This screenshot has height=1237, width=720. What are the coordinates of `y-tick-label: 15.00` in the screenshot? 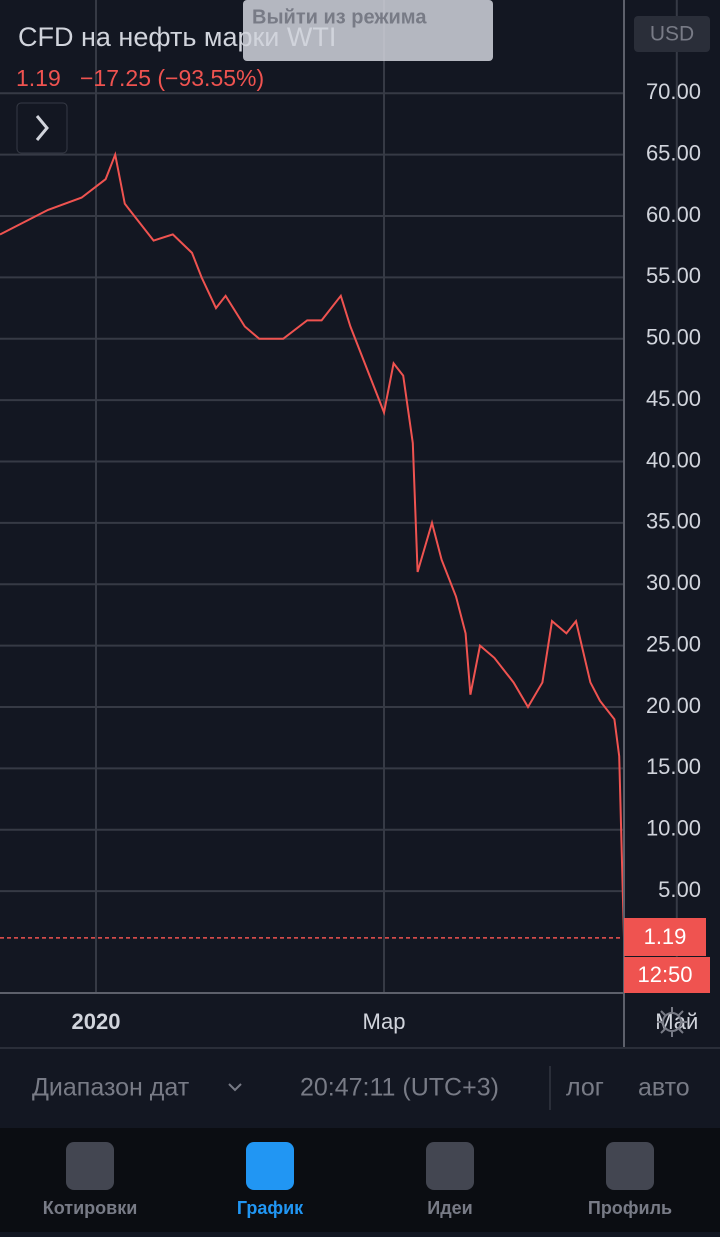 It's located at (673, 766).